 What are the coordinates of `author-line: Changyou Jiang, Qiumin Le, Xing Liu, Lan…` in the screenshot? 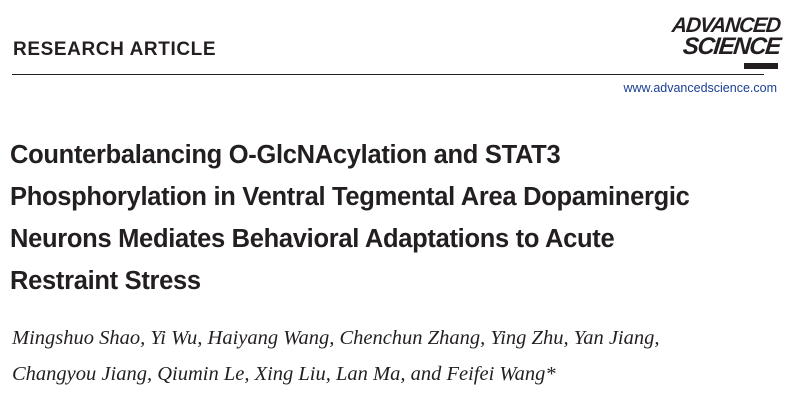 It's located at (284, 374).